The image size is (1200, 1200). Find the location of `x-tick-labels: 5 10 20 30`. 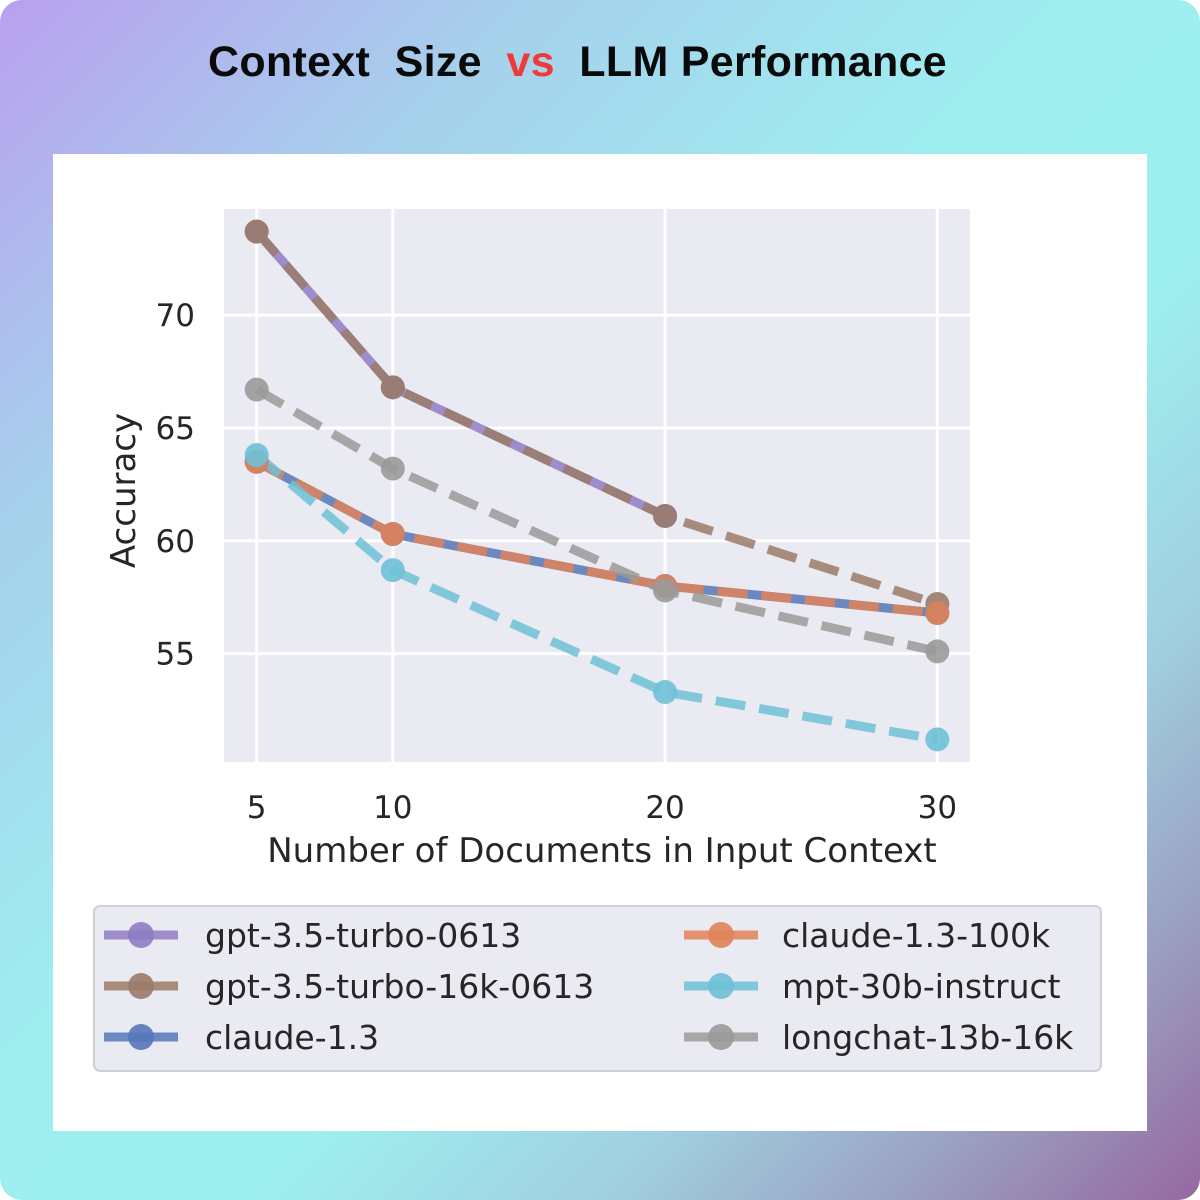

x-tick-labels: 5 10 20 30 is located at coordinates (602, 808).